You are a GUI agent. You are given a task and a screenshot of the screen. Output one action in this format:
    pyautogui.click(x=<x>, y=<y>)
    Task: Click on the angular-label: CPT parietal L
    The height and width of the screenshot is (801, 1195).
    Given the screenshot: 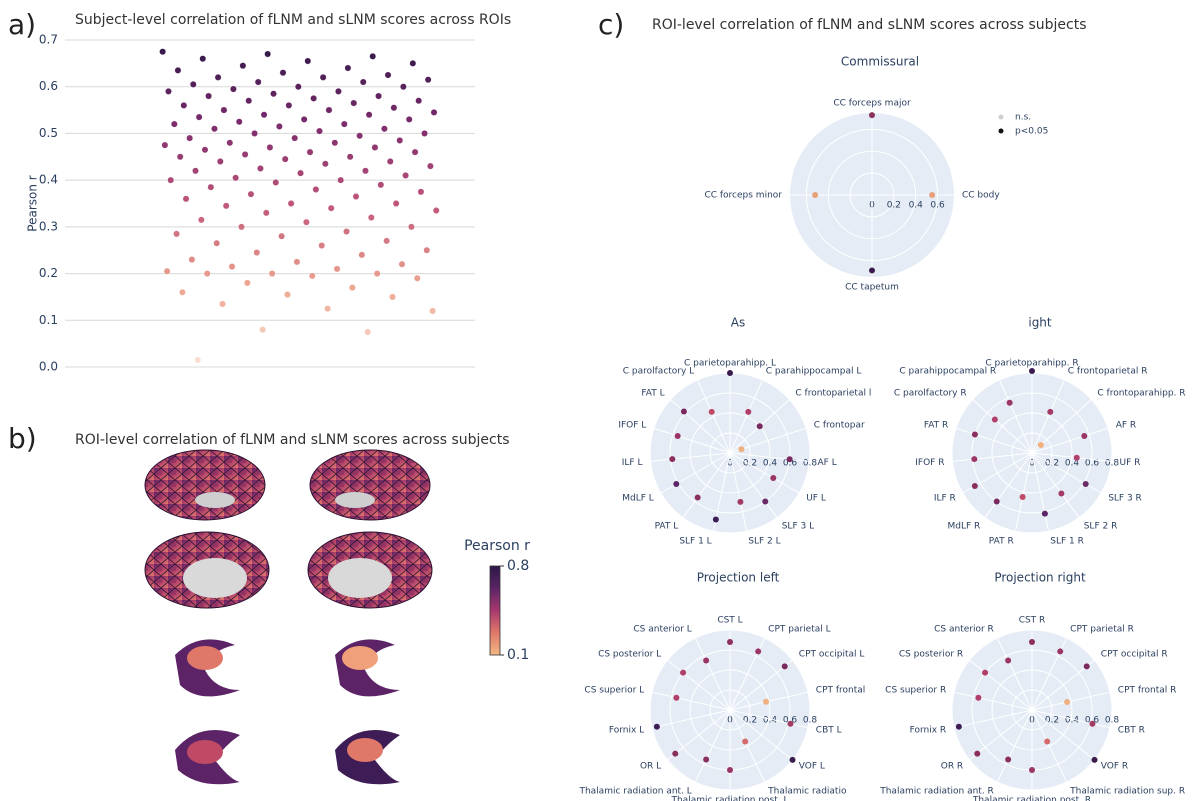 What is the action you would take?
    pyautogui.click(x=799, y=629)
    